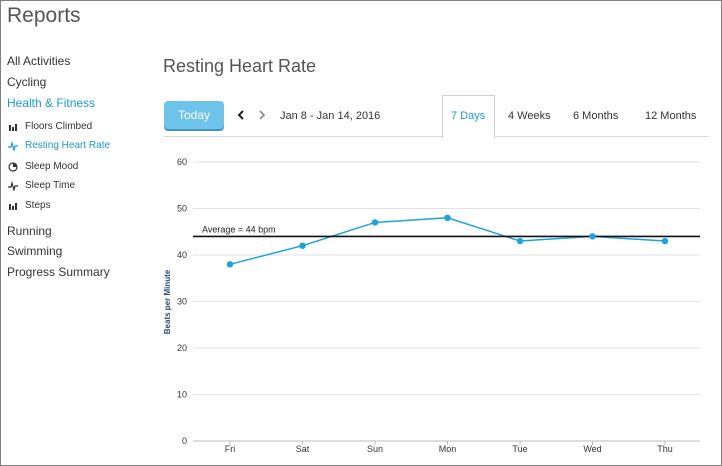 The image size is (722, 466). What do you see at coordinates (182, 255) in the screenshot?
I see `y-tick-label: 40` at bounding box center [182, 255].